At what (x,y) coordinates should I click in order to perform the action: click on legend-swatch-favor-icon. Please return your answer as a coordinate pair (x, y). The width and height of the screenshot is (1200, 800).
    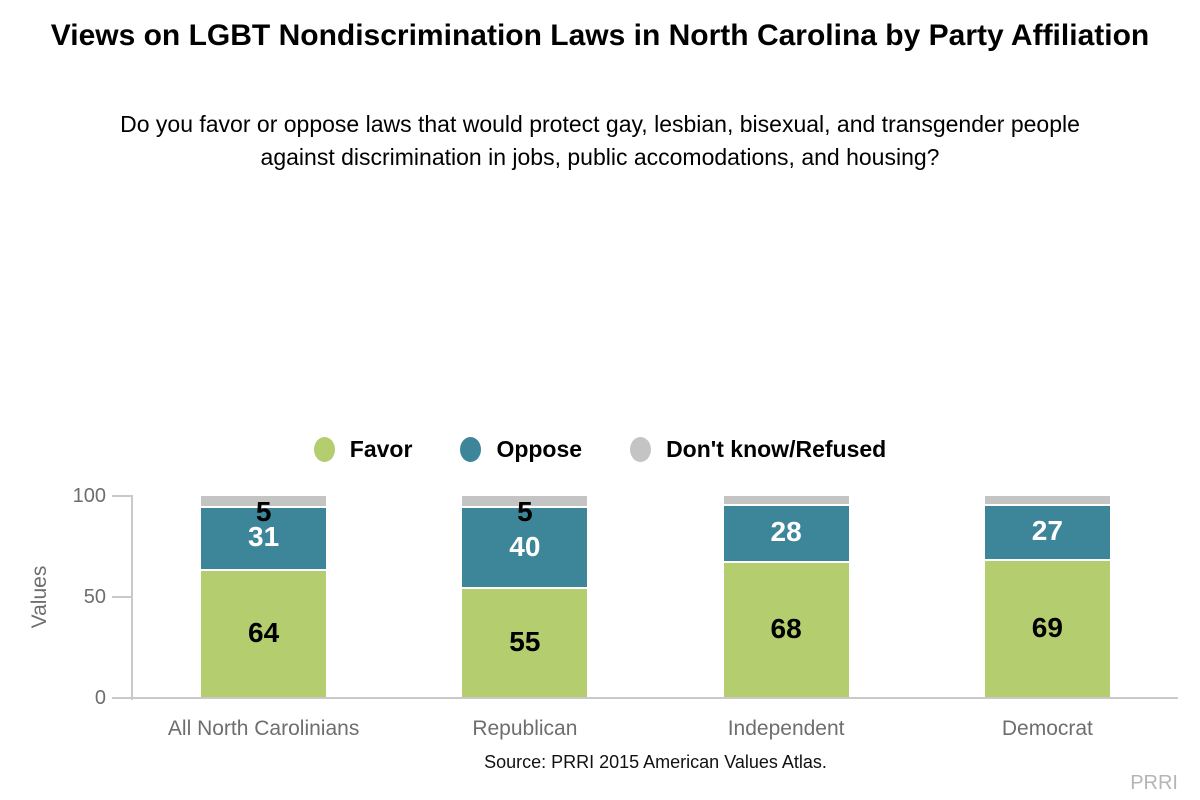
    Looking at the image, I should click on (324, 449).